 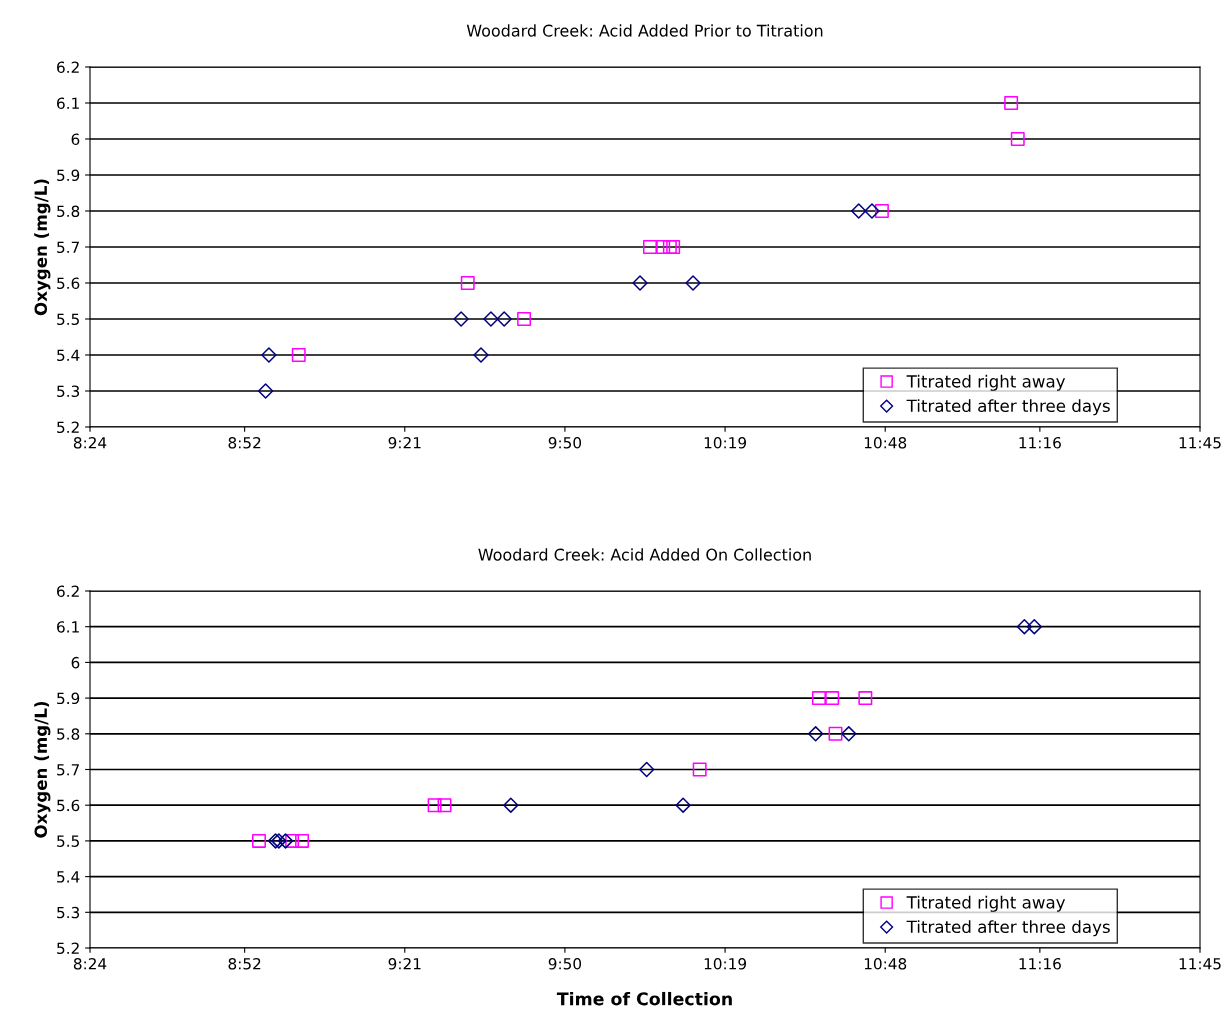 I want to click on chart-title: Woodard Creek: Acid Added On Collection, so click(x=644, y=554).